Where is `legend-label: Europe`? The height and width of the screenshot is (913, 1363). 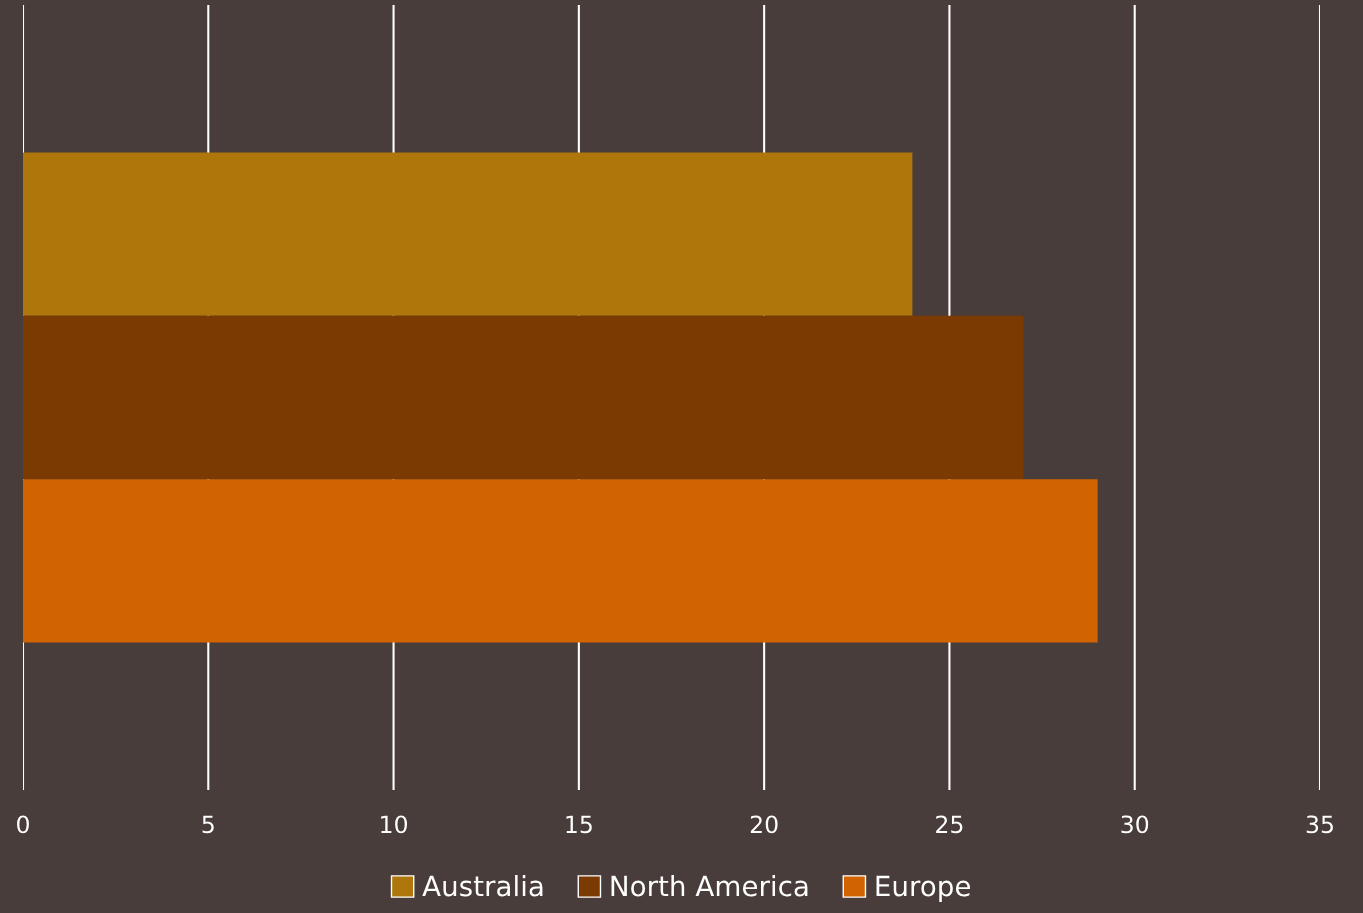
legend-label: Europe is located at coordinates (923, 888).